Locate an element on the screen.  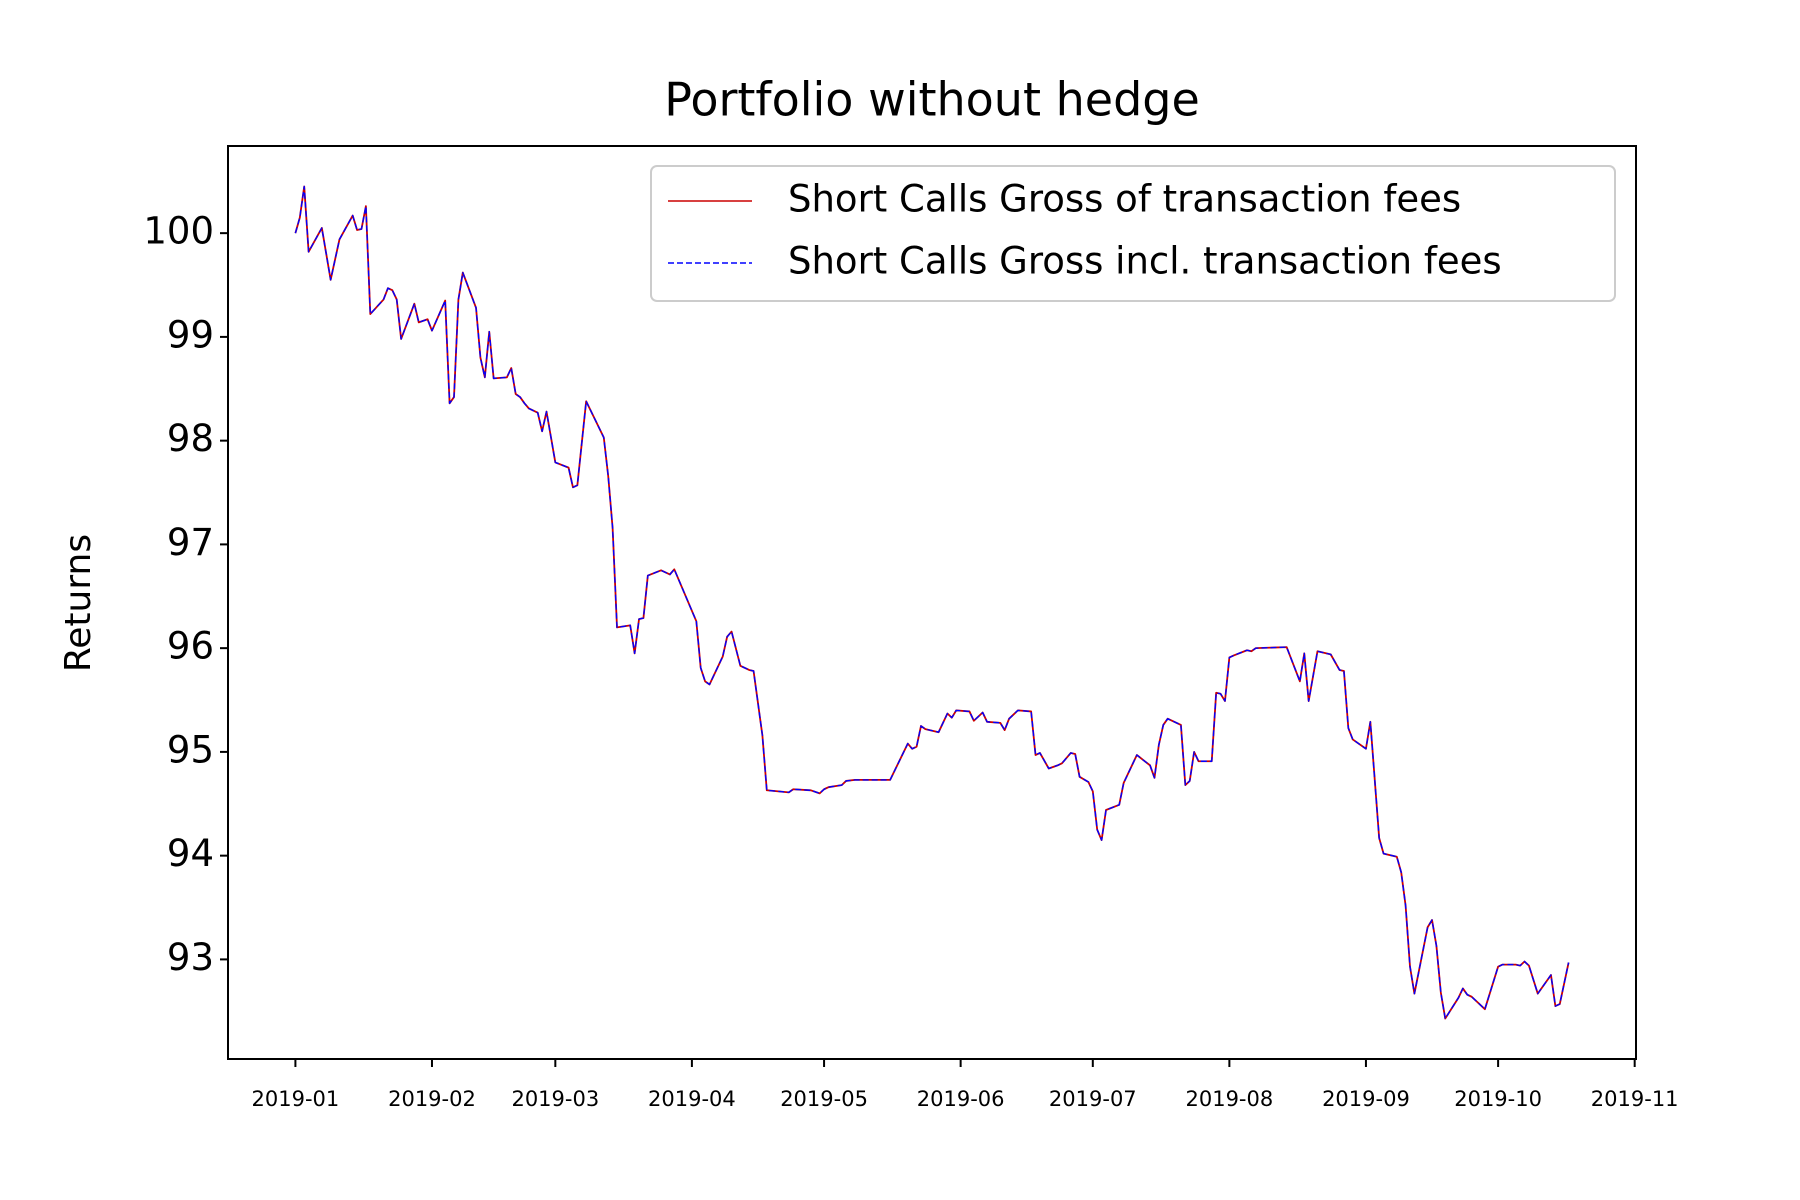
y-tick-label: 95 is located at coordinates (190, 749).